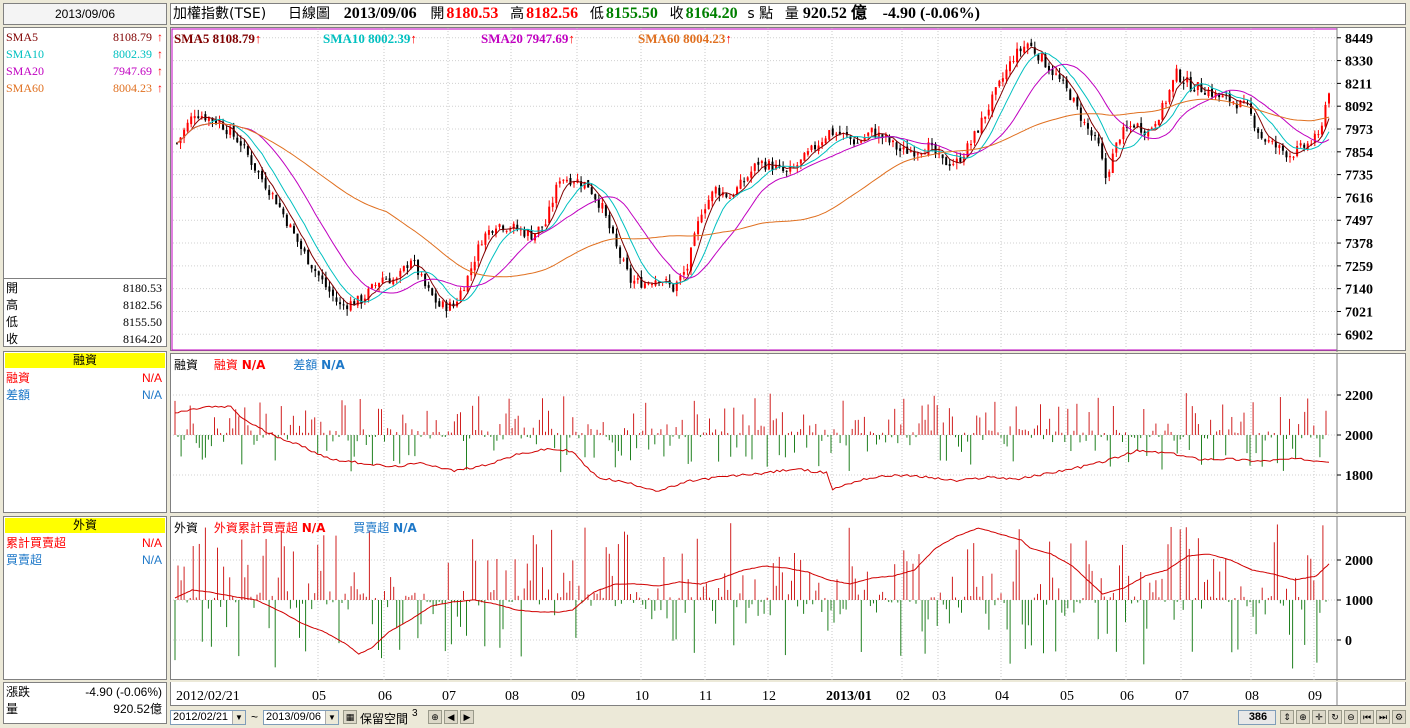 This screenshot has width=1410, height=728. What do you see at coordinates (1257, 717) in the screenshot?
I see `bar-count-field: 386` at bounding box center [1257, 717].